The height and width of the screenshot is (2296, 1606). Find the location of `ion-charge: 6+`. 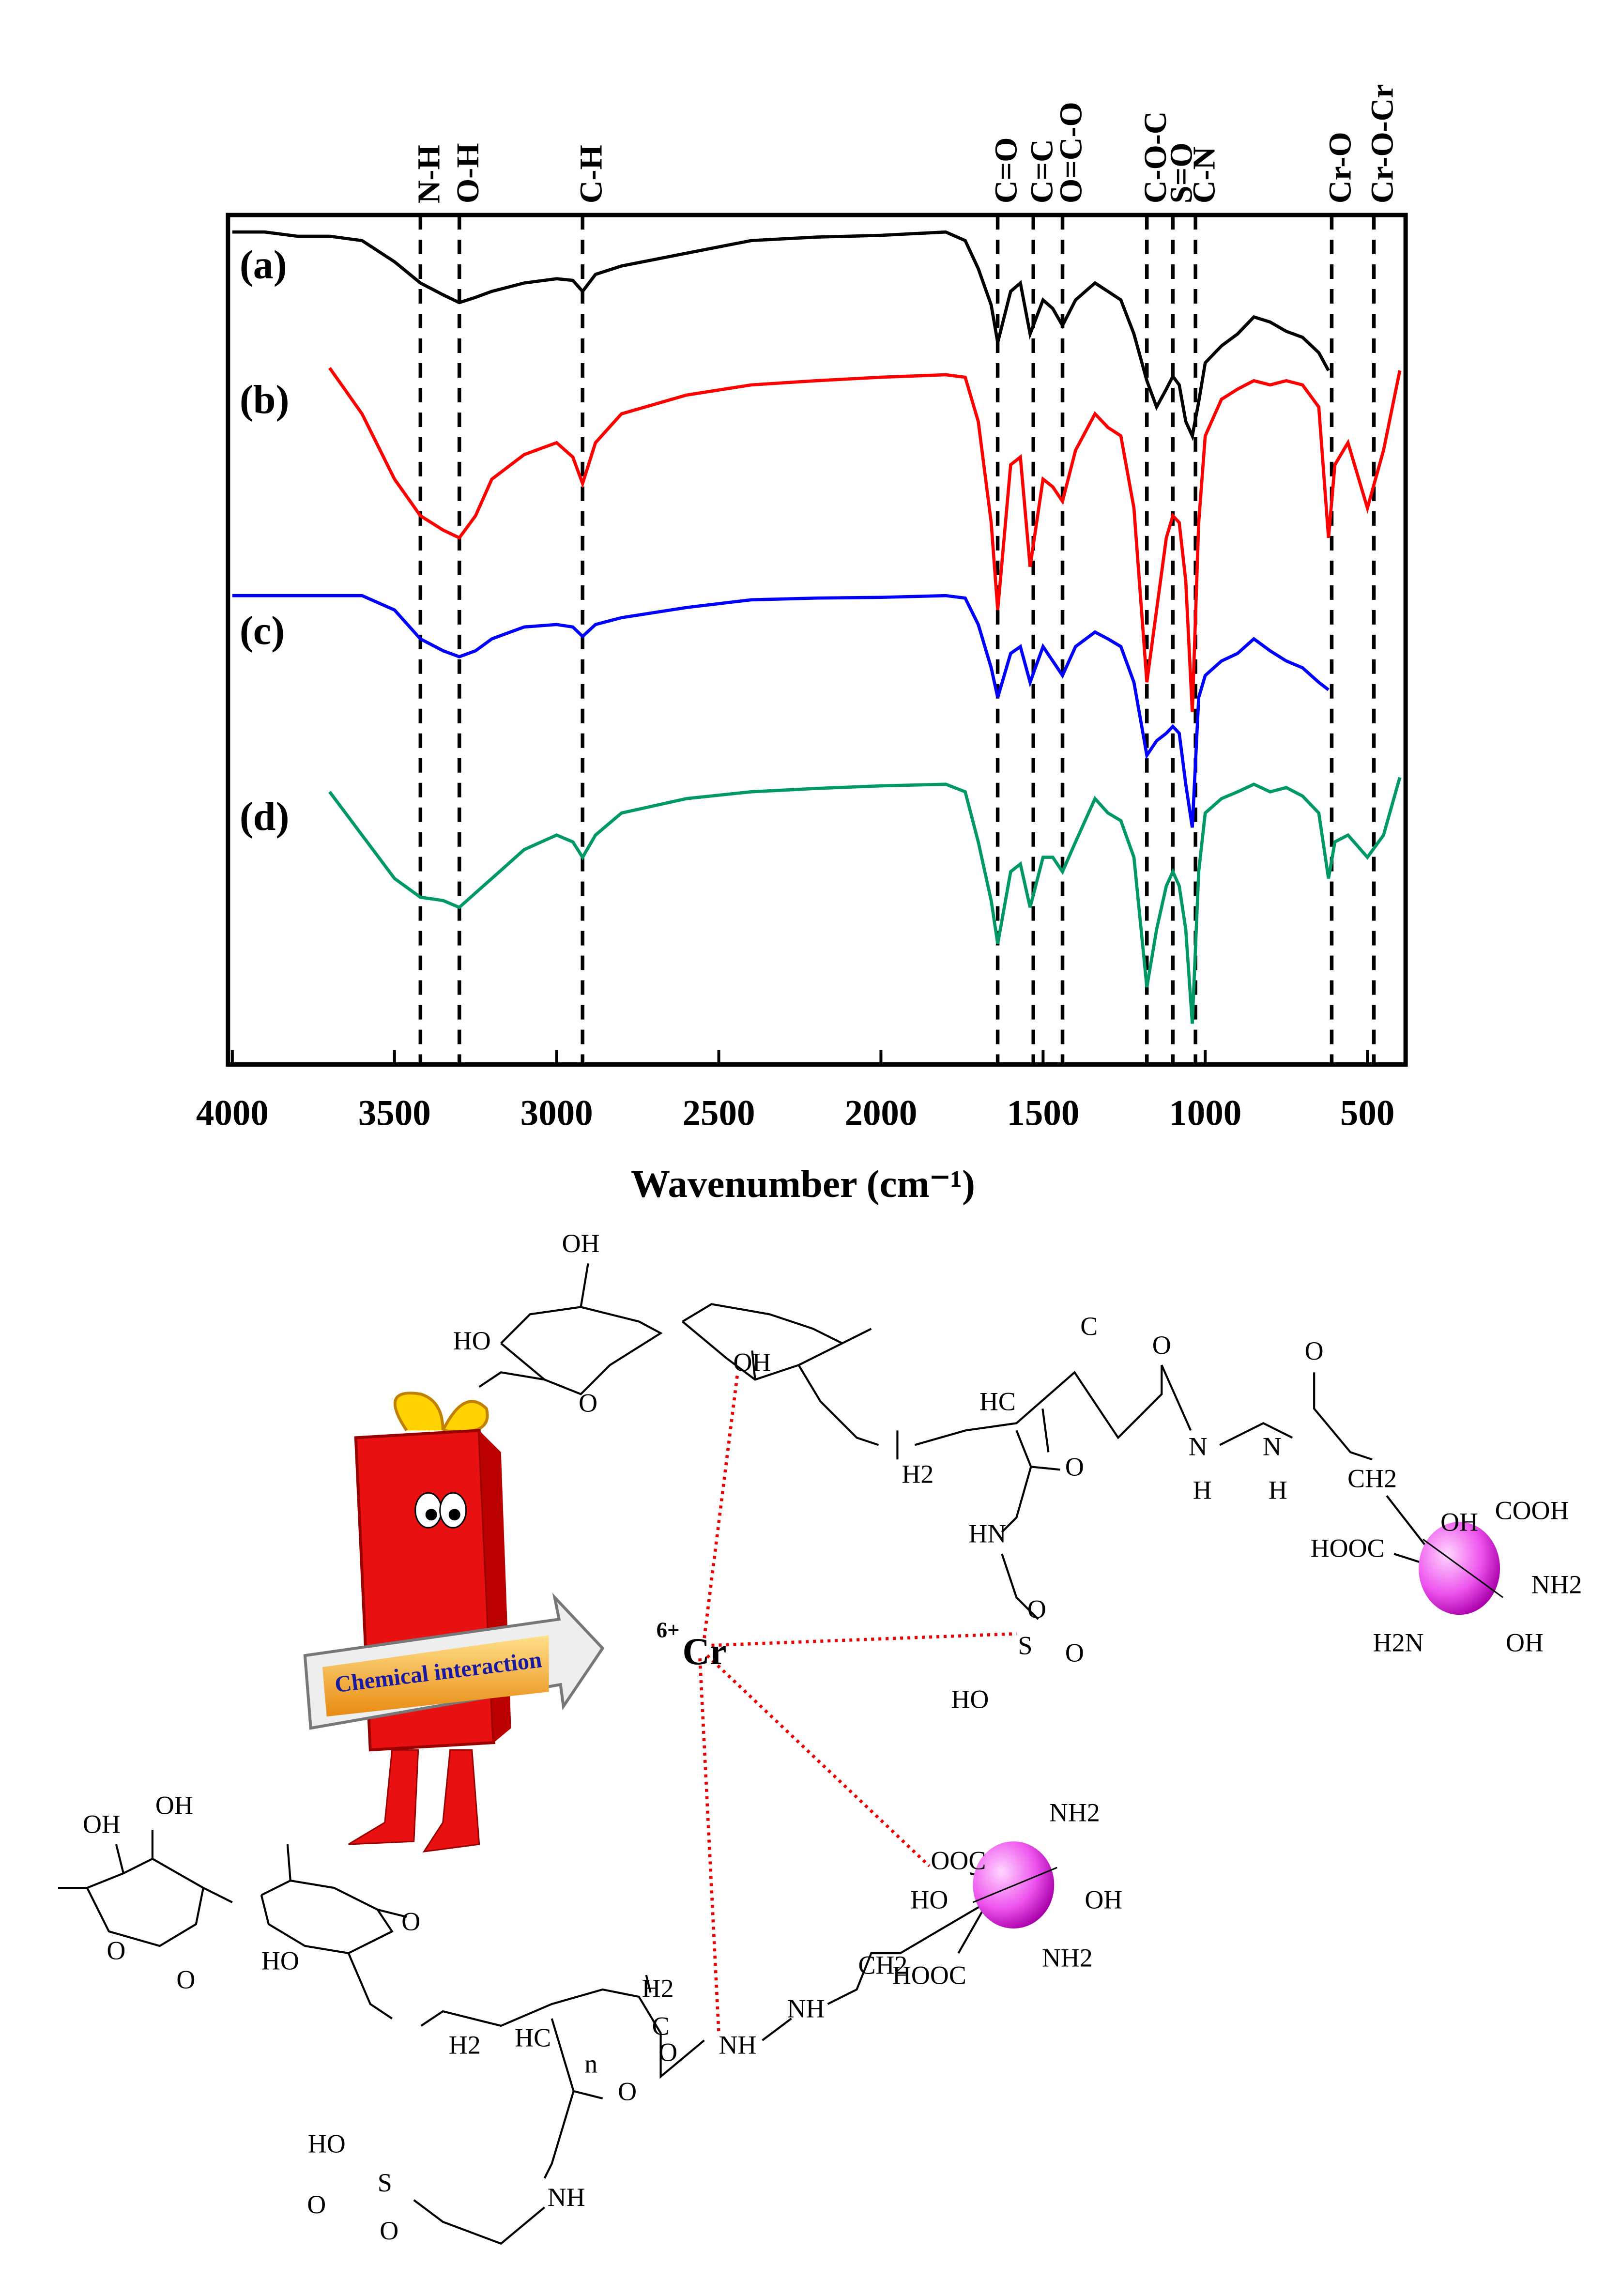

ion-charge: 6+ is located at coordinates (668, 1630).